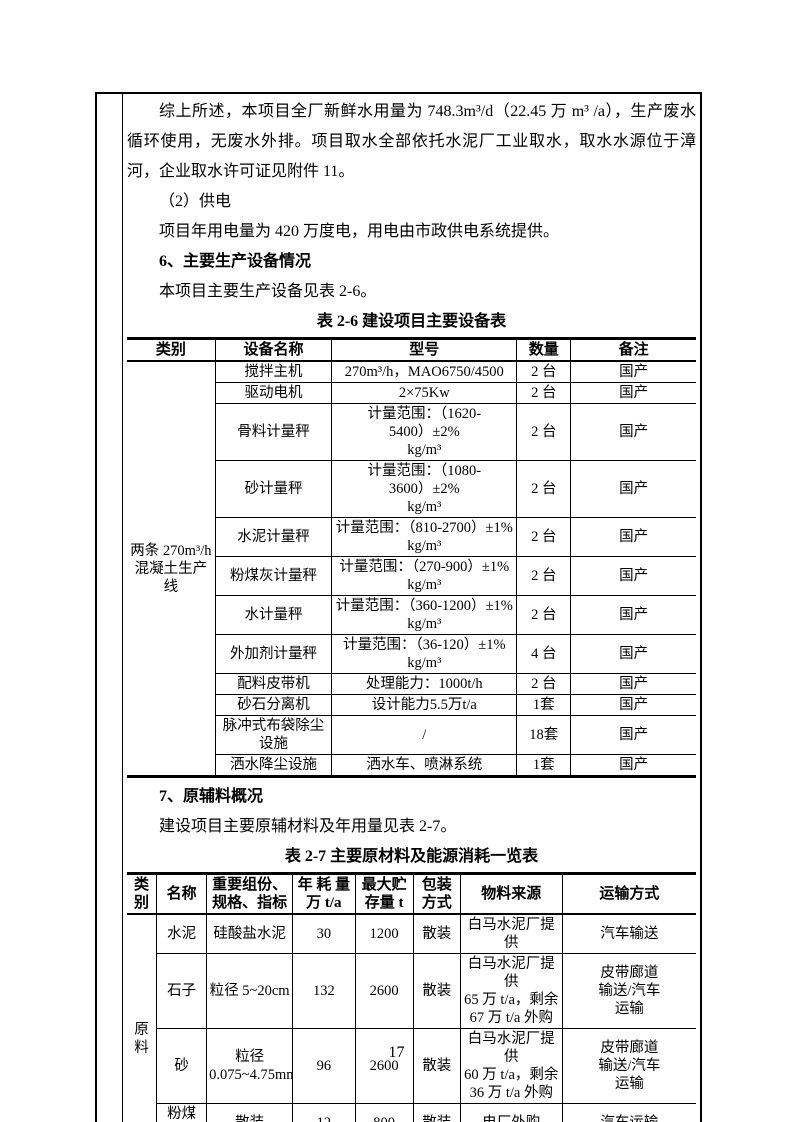 The height and width of the screenshot is (1122, 793). I want to click on cell-model: 洒水车、喷淋系统, so click(424, 765).